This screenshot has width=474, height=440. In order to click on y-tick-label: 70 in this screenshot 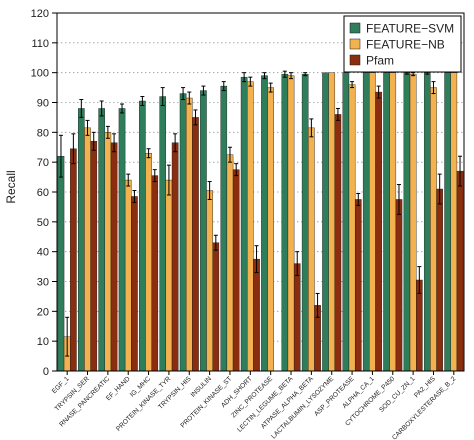, I will do `click(43, 163)`.